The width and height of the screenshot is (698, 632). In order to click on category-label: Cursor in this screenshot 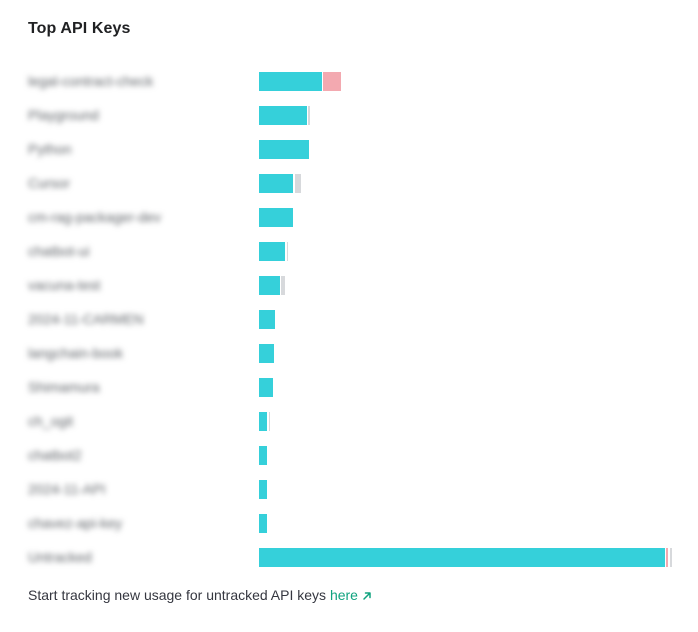, I will do `click(49, 183)`.